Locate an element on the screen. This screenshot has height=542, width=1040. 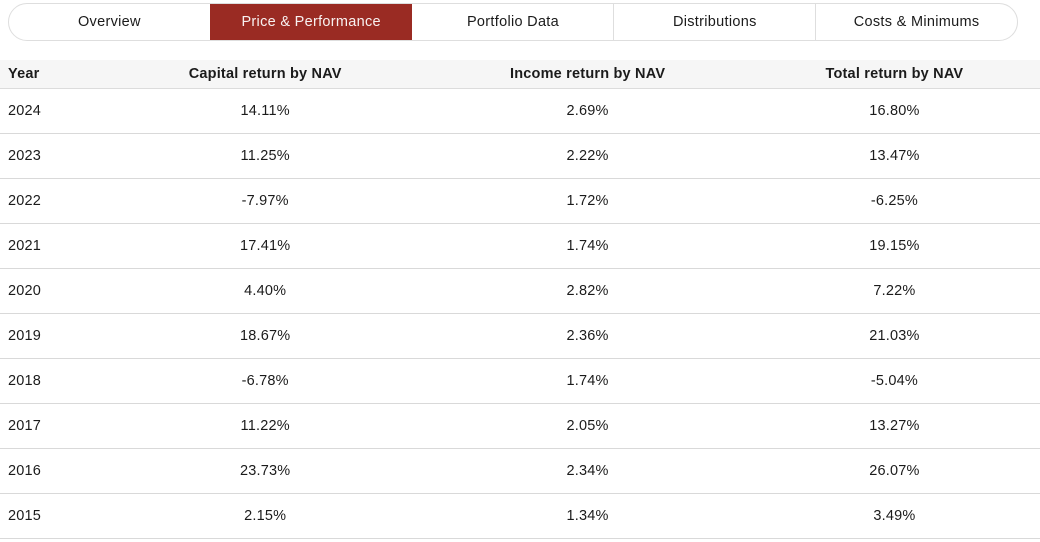
capital-return-cell: -6.78% is located at coordinates (265, 381).